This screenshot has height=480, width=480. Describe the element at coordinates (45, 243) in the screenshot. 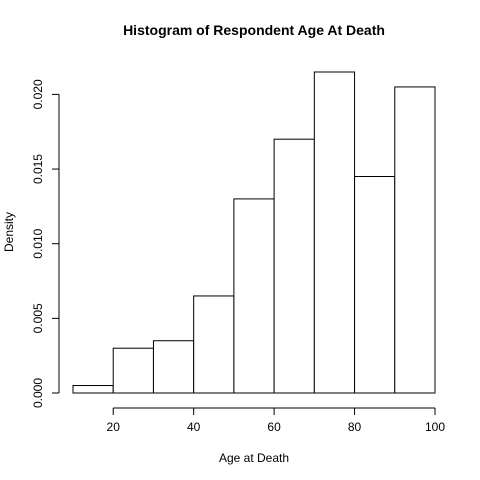

I see `y-axis: 0.000 0.005 0.010 0.015 0.020` at that location.